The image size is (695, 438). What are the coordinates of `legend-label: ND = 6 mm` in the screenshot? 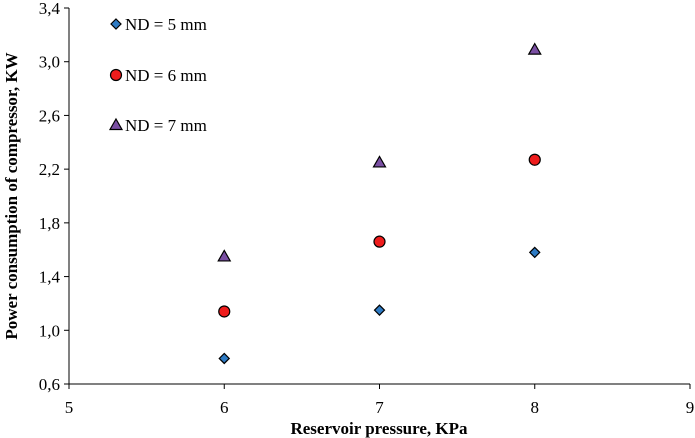 It's located at (166, 75).